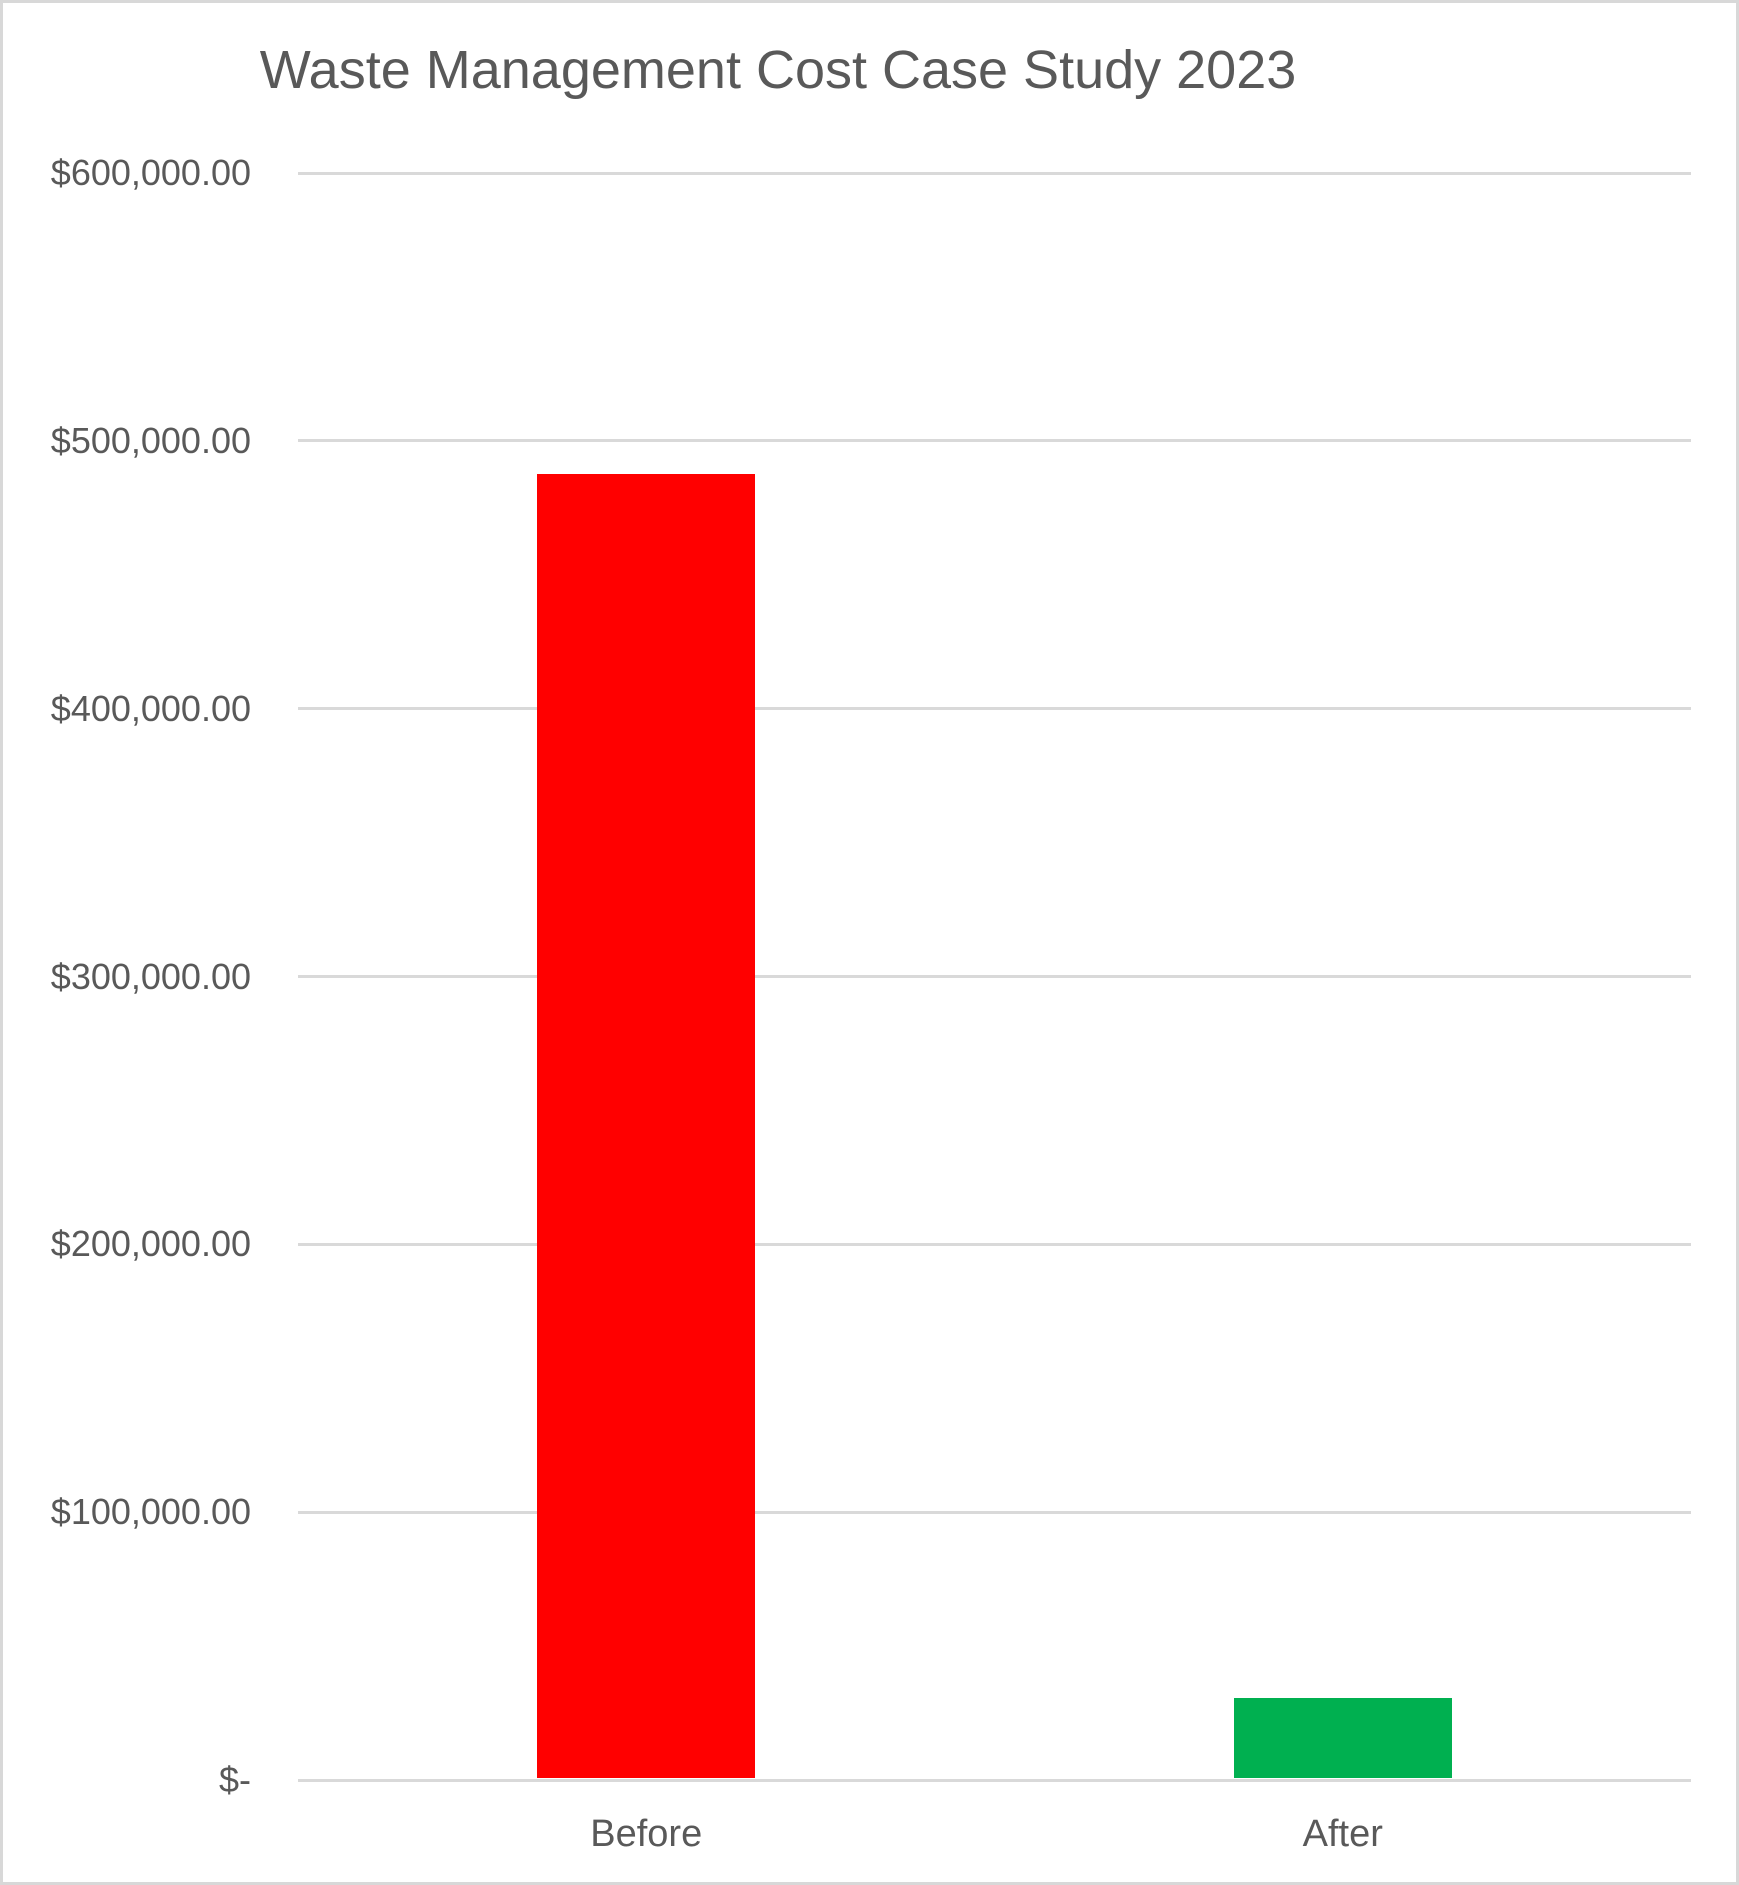 The image size is (1739, 1885). What do you see at coordinates (150, 172) in the screenshot?
I see `y-tick-label: $600,000.00` at bounding box center [150, 172].